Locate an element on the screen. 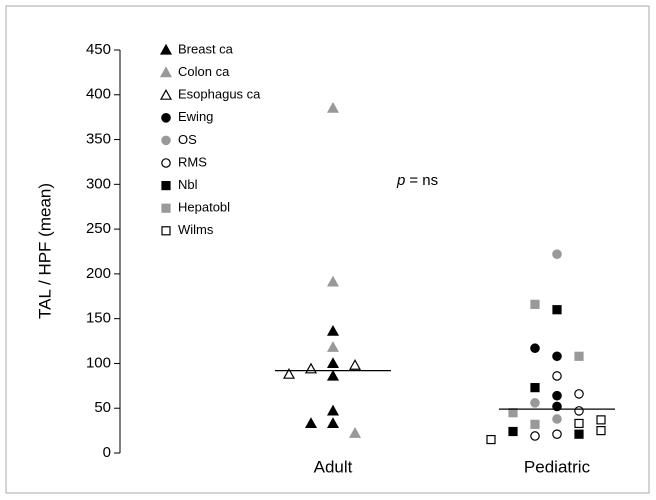 The image size is (656, 500). y-tick-label: 0 is located at coordinates (107, 452).